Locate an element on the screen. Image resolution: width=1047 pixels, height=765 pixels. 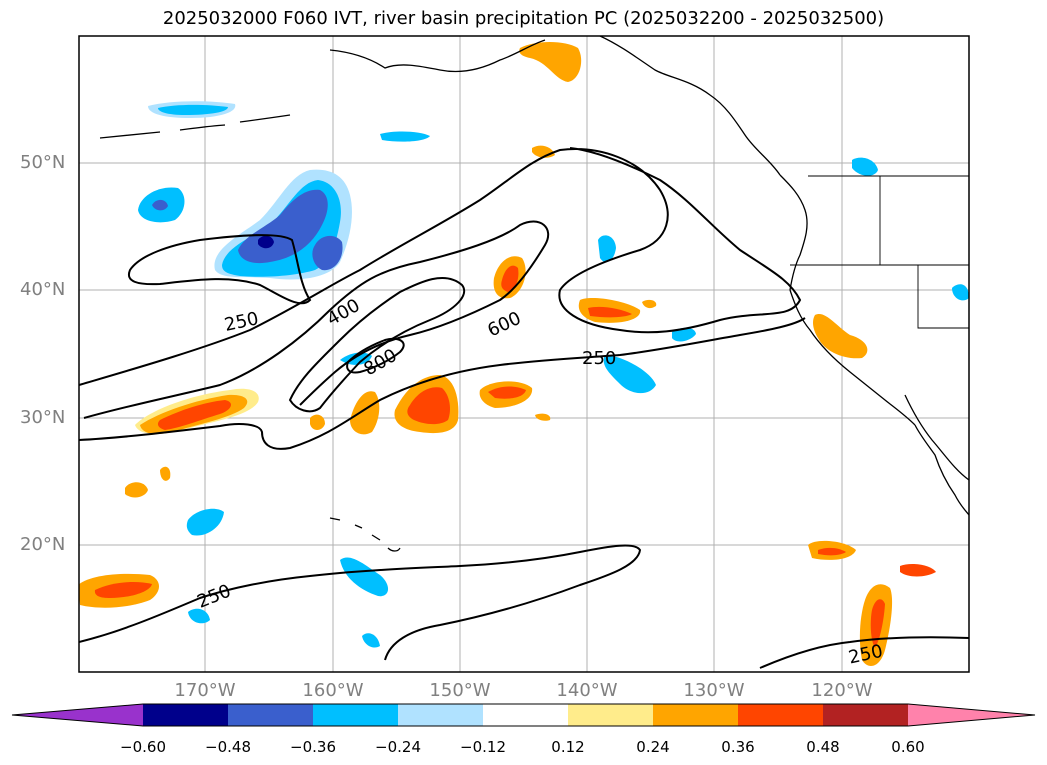
colorbar-outline is located at coordinates (523, 715).